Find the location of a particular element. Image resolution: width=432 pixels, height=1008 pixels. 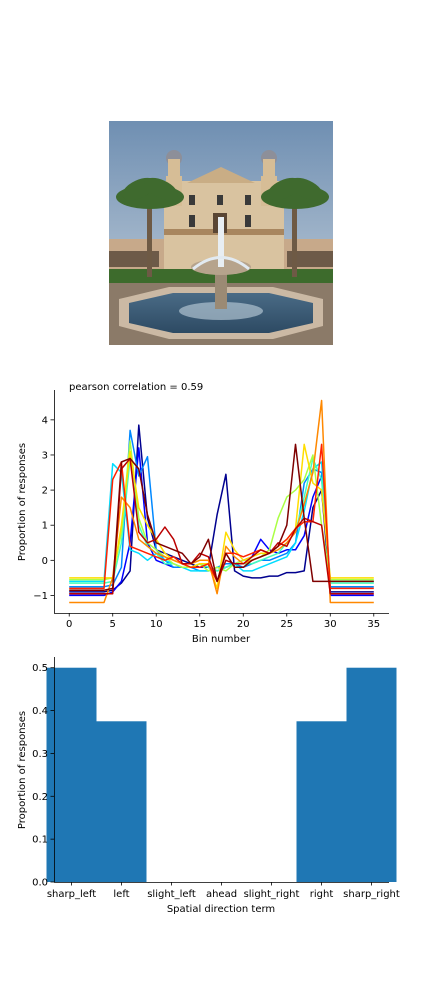

line-chart-title: pearson correlation = 0.59 is located at coordinates (136, 387).